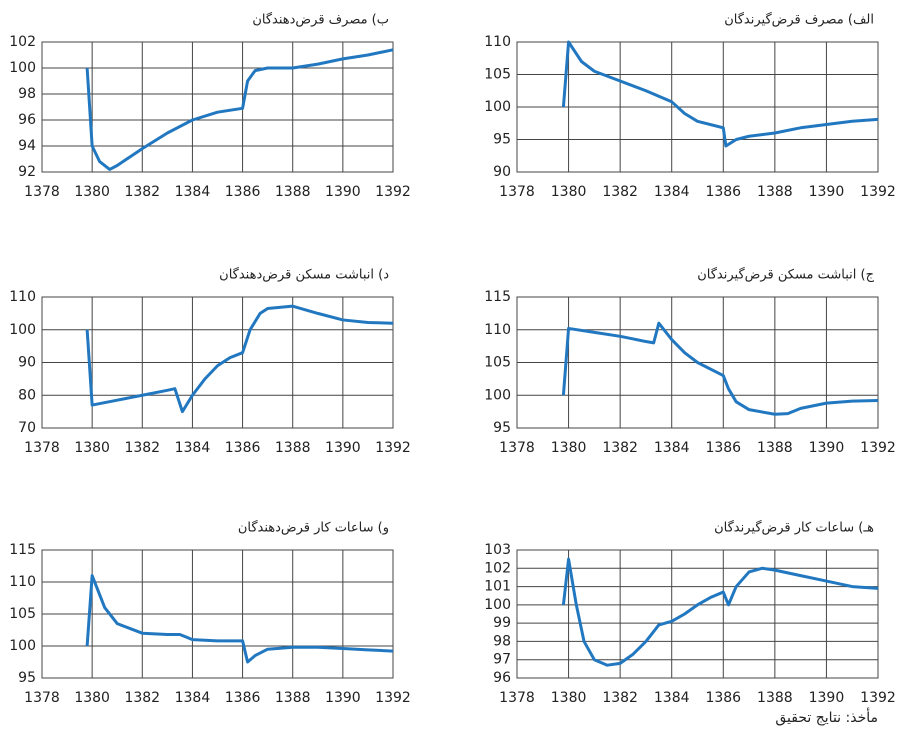 This screenshot has width=901, height=747. I want to click on chart-title: هـ) ساعات کار قرض‌گیرندگان, so click(794, 528).